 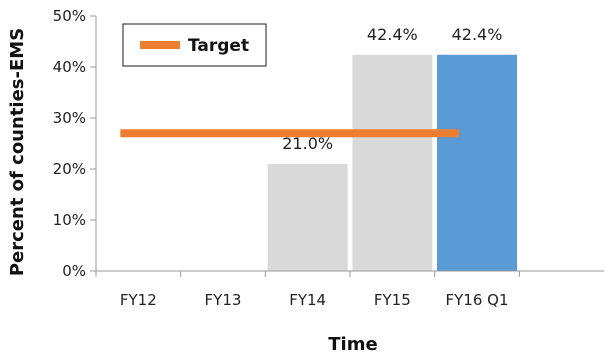 I want to click on y-tick-label: 50%, so click(x=69, y=16).